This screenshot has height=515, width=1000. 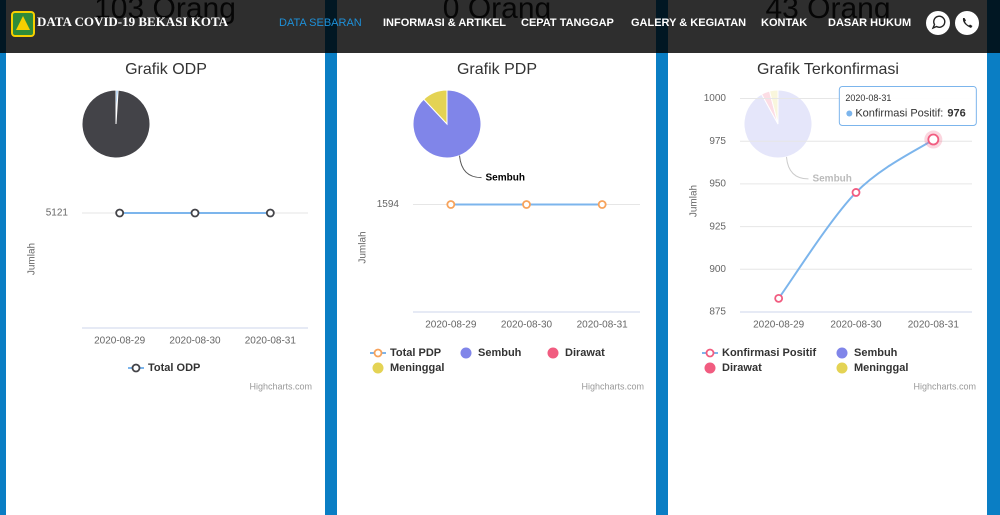 What do you see at coordinates (415, 353) in the screenshot?
I see `legend-label: Total PDP` at bounding box center [415, 353].